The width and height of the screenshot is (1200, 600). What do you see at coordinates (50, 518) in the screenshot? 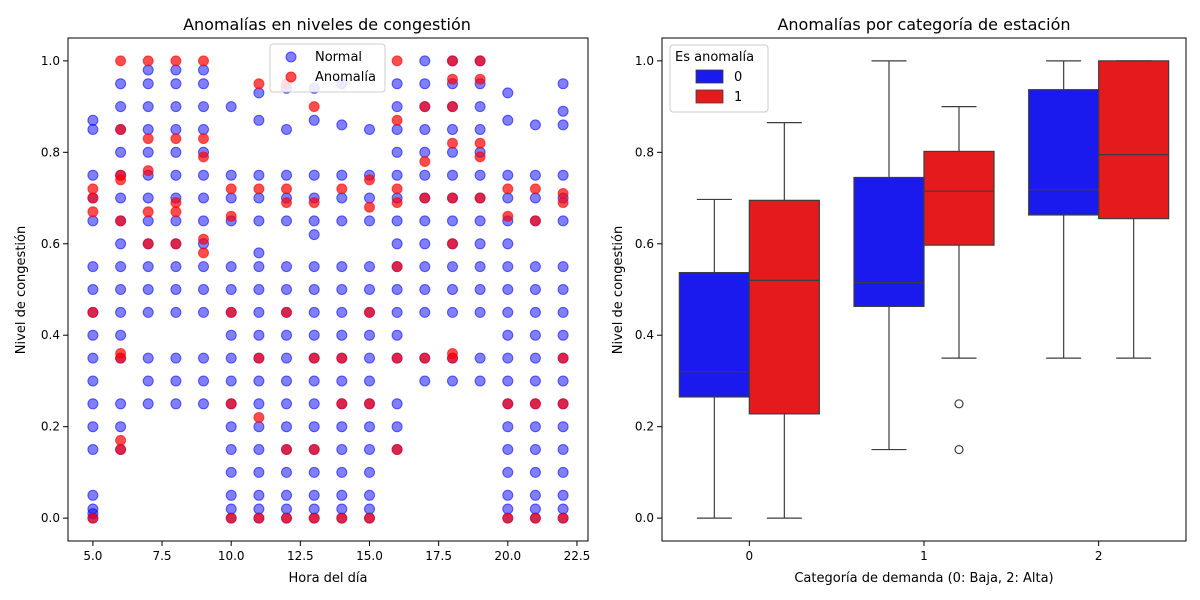
I see `scatter-y-tick-label: 0.0` at bounding box center [50, 518].